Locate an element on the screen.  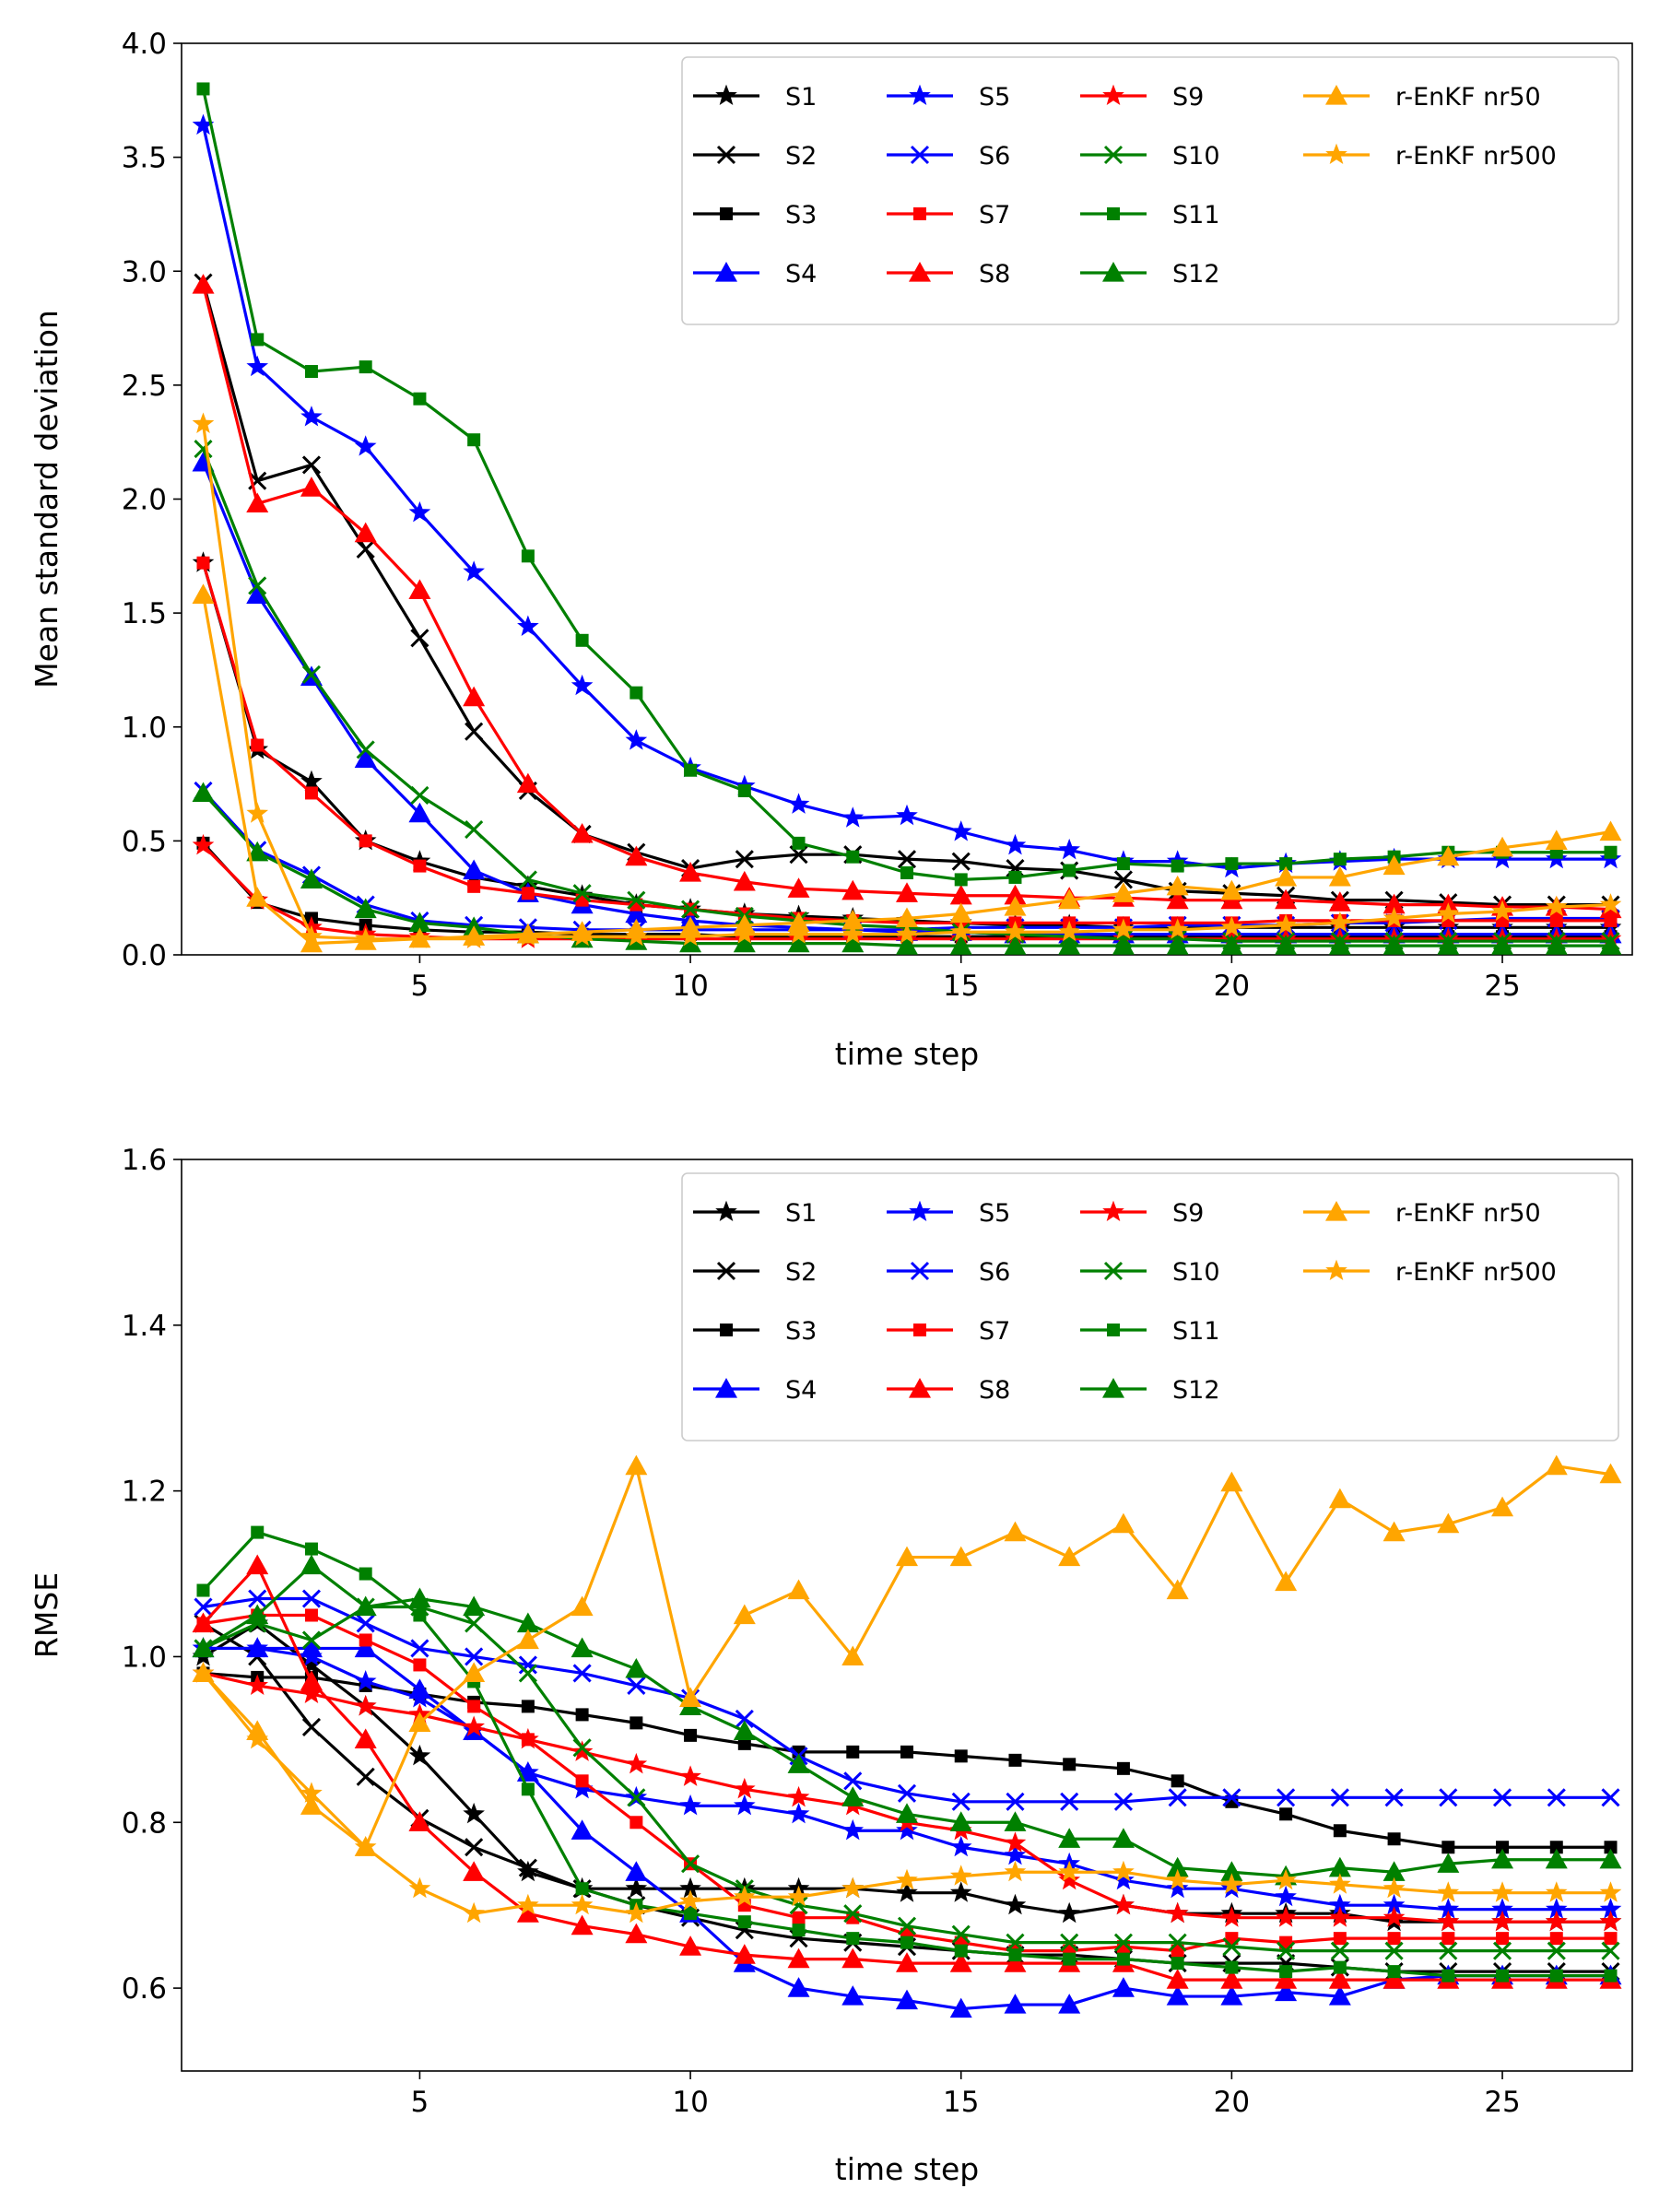
y-tick-label: 1.0 is located at coordinates (144, 728).